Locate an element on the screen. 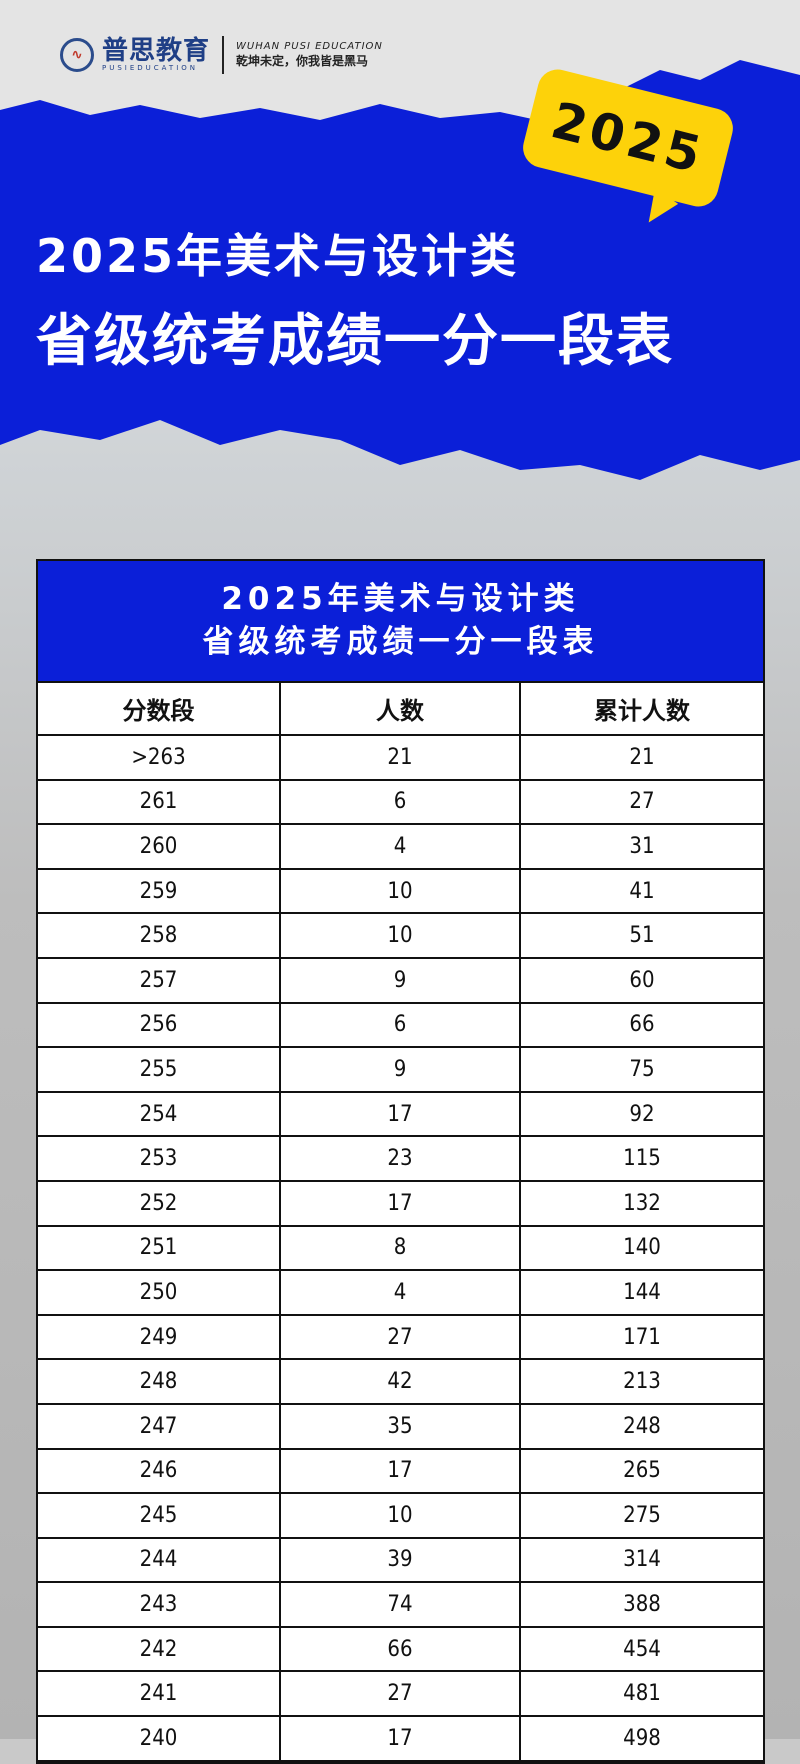  cumulative-cell: 66 is located at coordinates (642, 1025).